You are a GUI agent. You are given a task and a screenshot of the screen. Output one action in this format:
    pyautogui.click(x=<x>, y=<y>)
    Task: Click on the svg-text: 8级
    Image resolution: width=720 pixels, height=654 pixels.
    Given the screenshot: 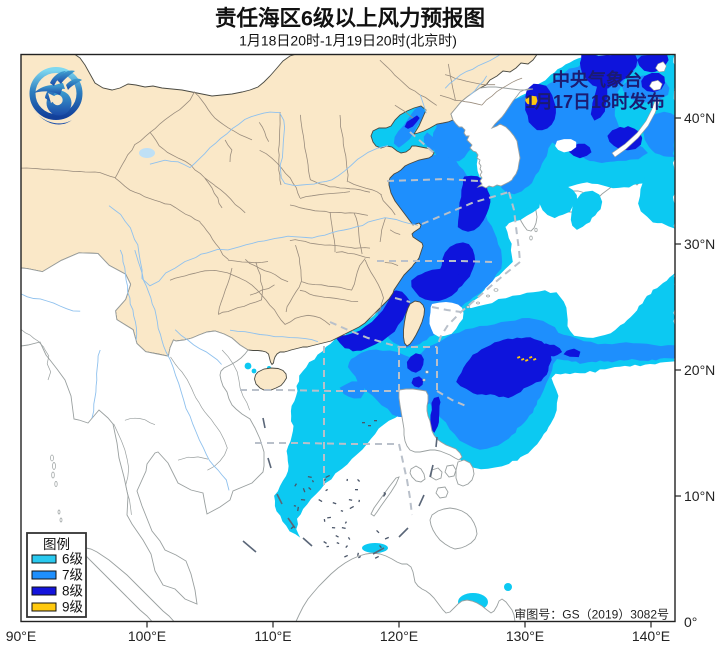 What is the action you would take?
    pyautogui.click(x=73, y=591)
    